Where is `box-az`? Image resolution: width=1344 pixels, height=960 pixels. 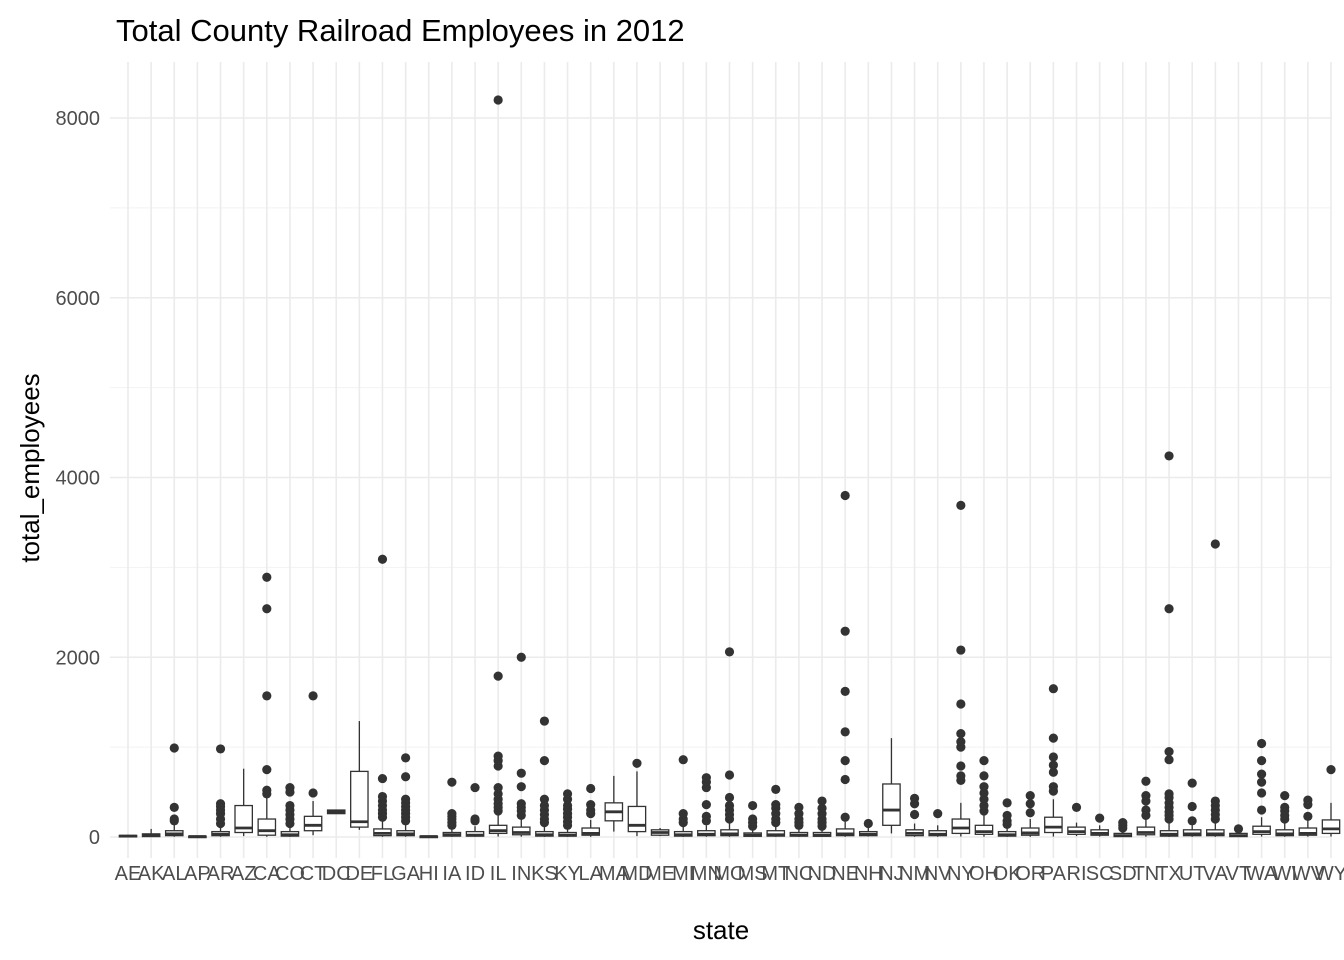 box-az is located at coordinates (243, 802).